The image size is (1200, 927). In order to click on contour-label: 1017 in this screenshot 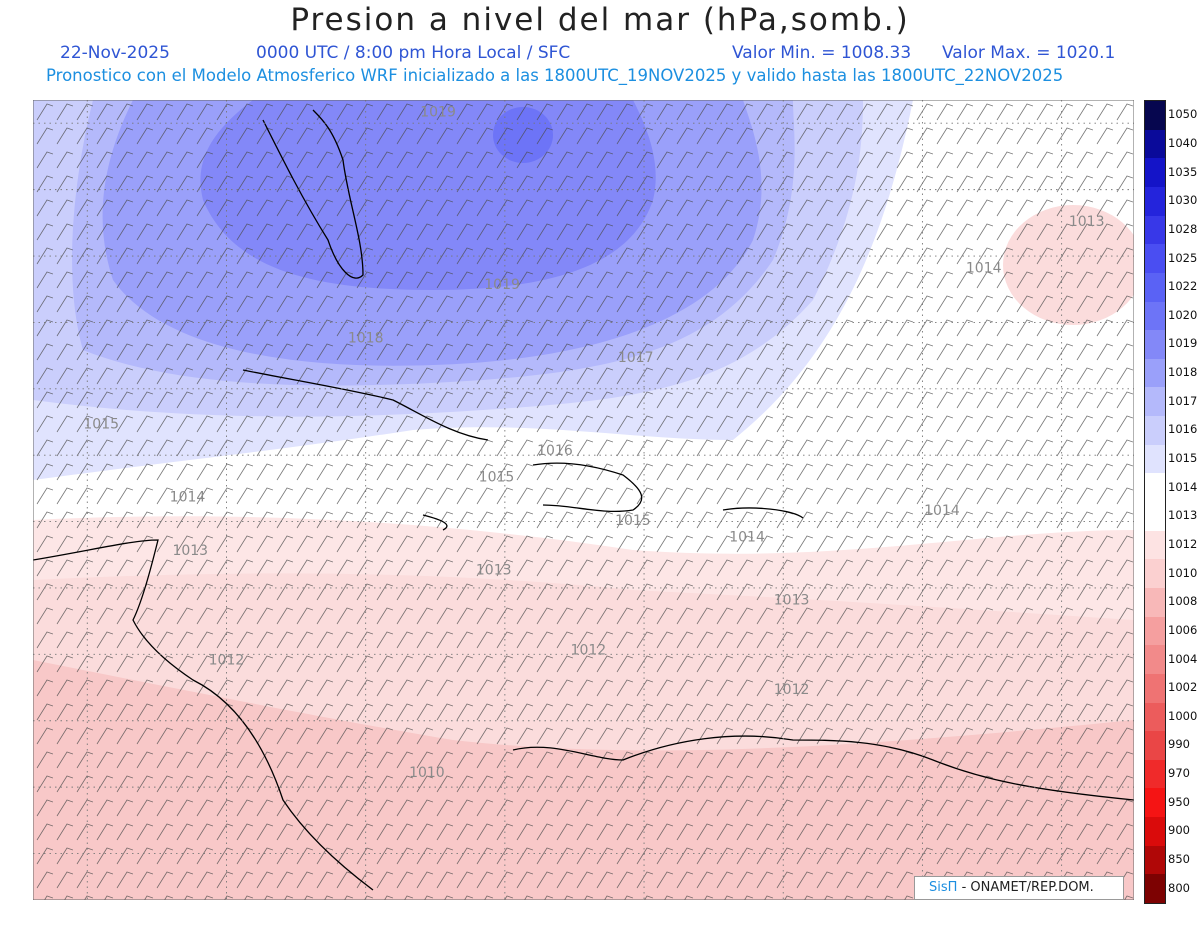, I will do `click(636, 358)`.